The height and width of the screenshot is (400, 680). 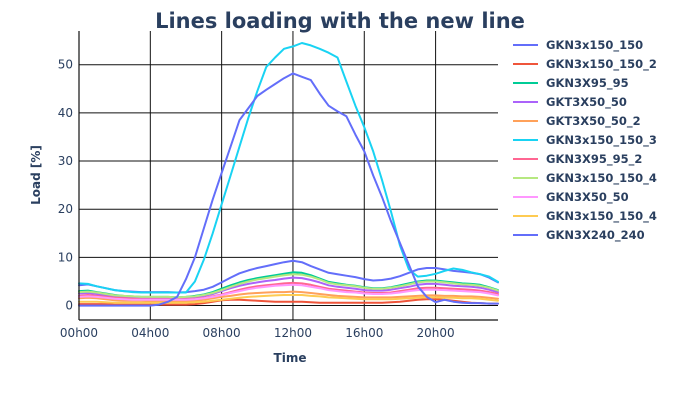 What do you see at coordinates (601, 64) in the screenshot?
I see `legend-label: GKN3x150_150_2` at bounding box center [601, 64].